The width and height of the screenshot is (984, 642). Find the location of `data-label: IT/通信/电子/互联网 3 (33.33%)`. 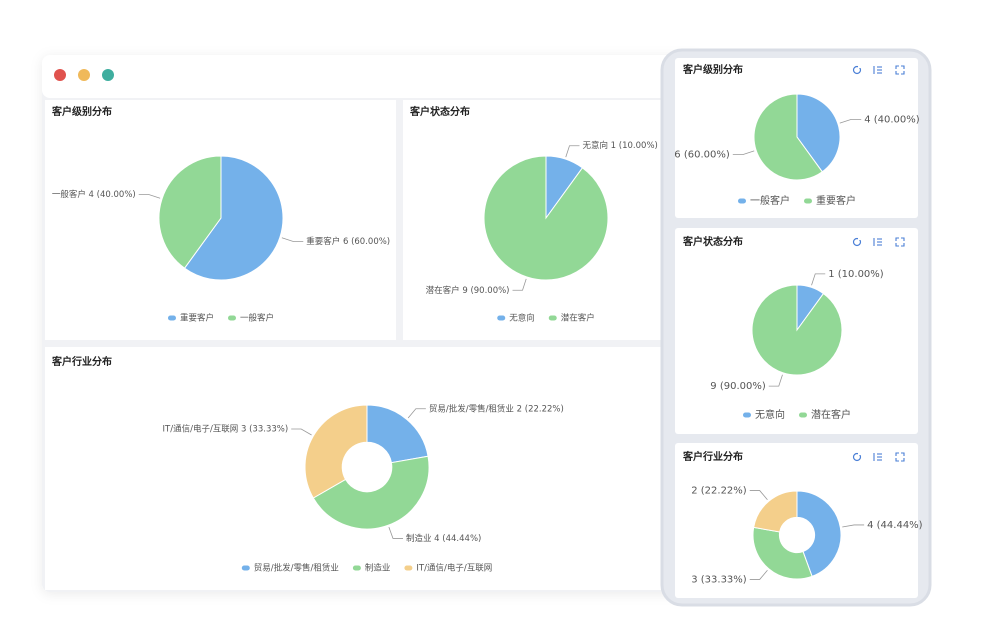

data-label: IT/通信/电子/互联网 3 (33.33%) is located at coordinates (226, 429).